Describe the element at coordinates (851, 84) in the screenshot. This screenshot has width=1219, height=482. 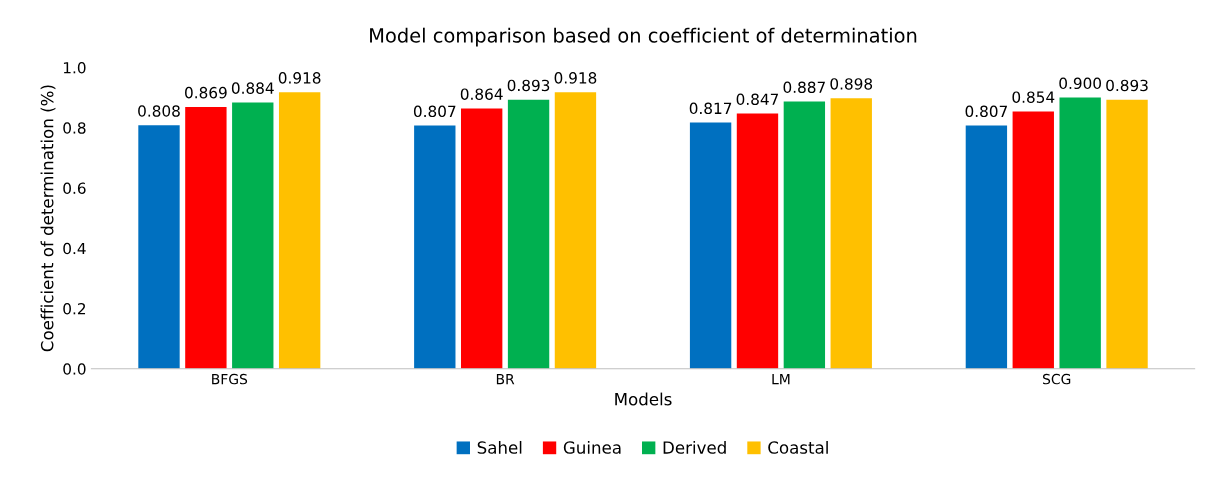
I see `data-label: 0.898` at that location.